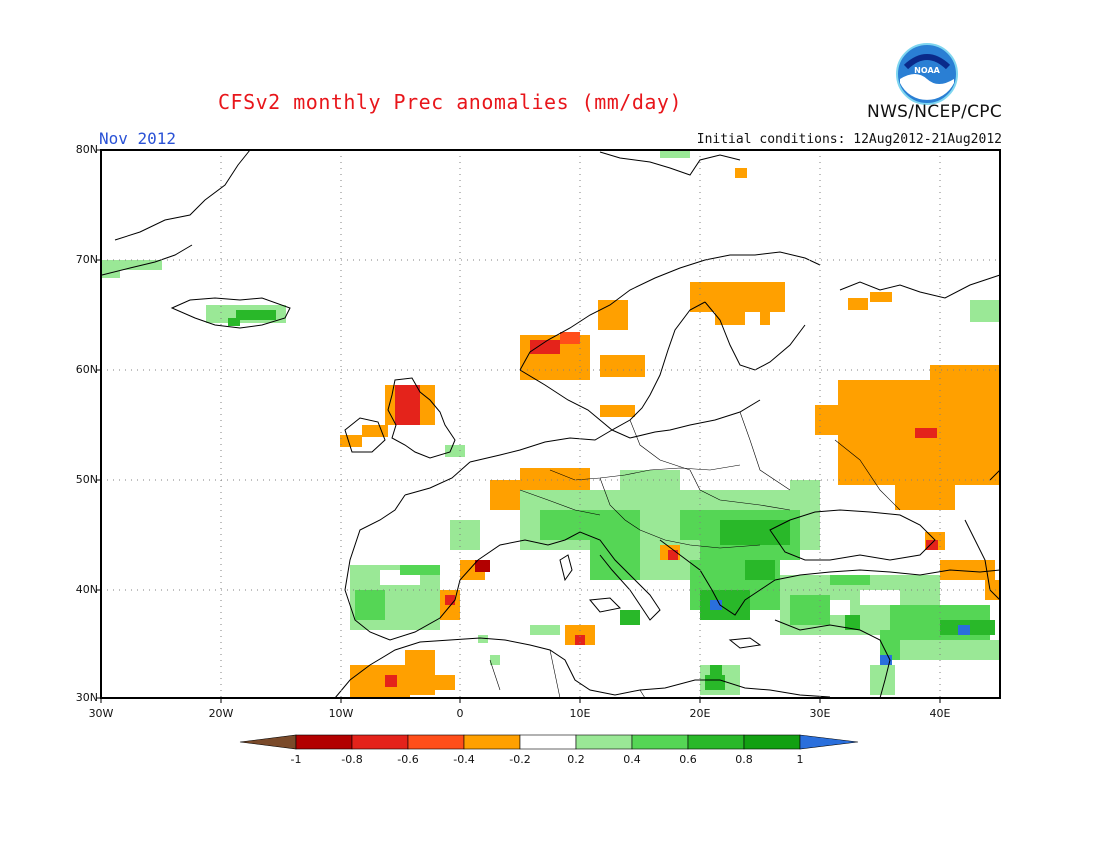 The image size is (1100, 850). I want to click on lon-label: 20W, so click(221, 713).